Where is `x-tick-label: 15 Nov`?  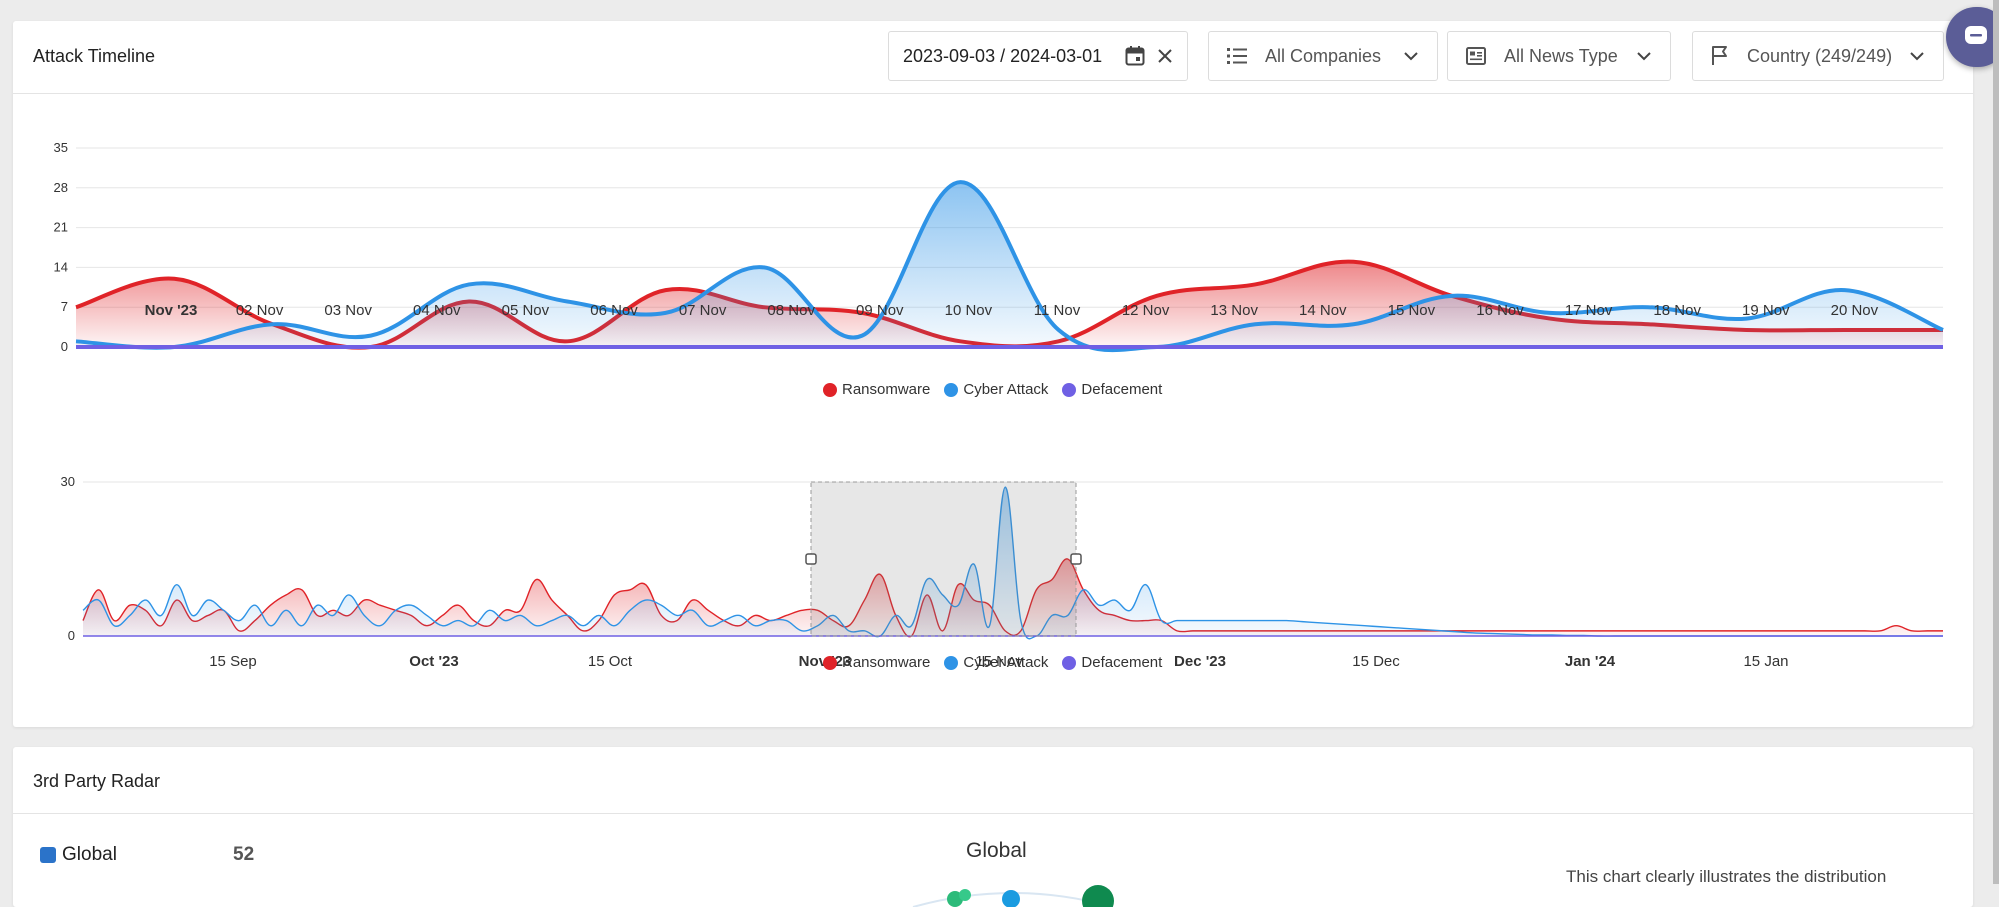
x-tick-label: 15 Nov is located at coordinates (1412, 310).